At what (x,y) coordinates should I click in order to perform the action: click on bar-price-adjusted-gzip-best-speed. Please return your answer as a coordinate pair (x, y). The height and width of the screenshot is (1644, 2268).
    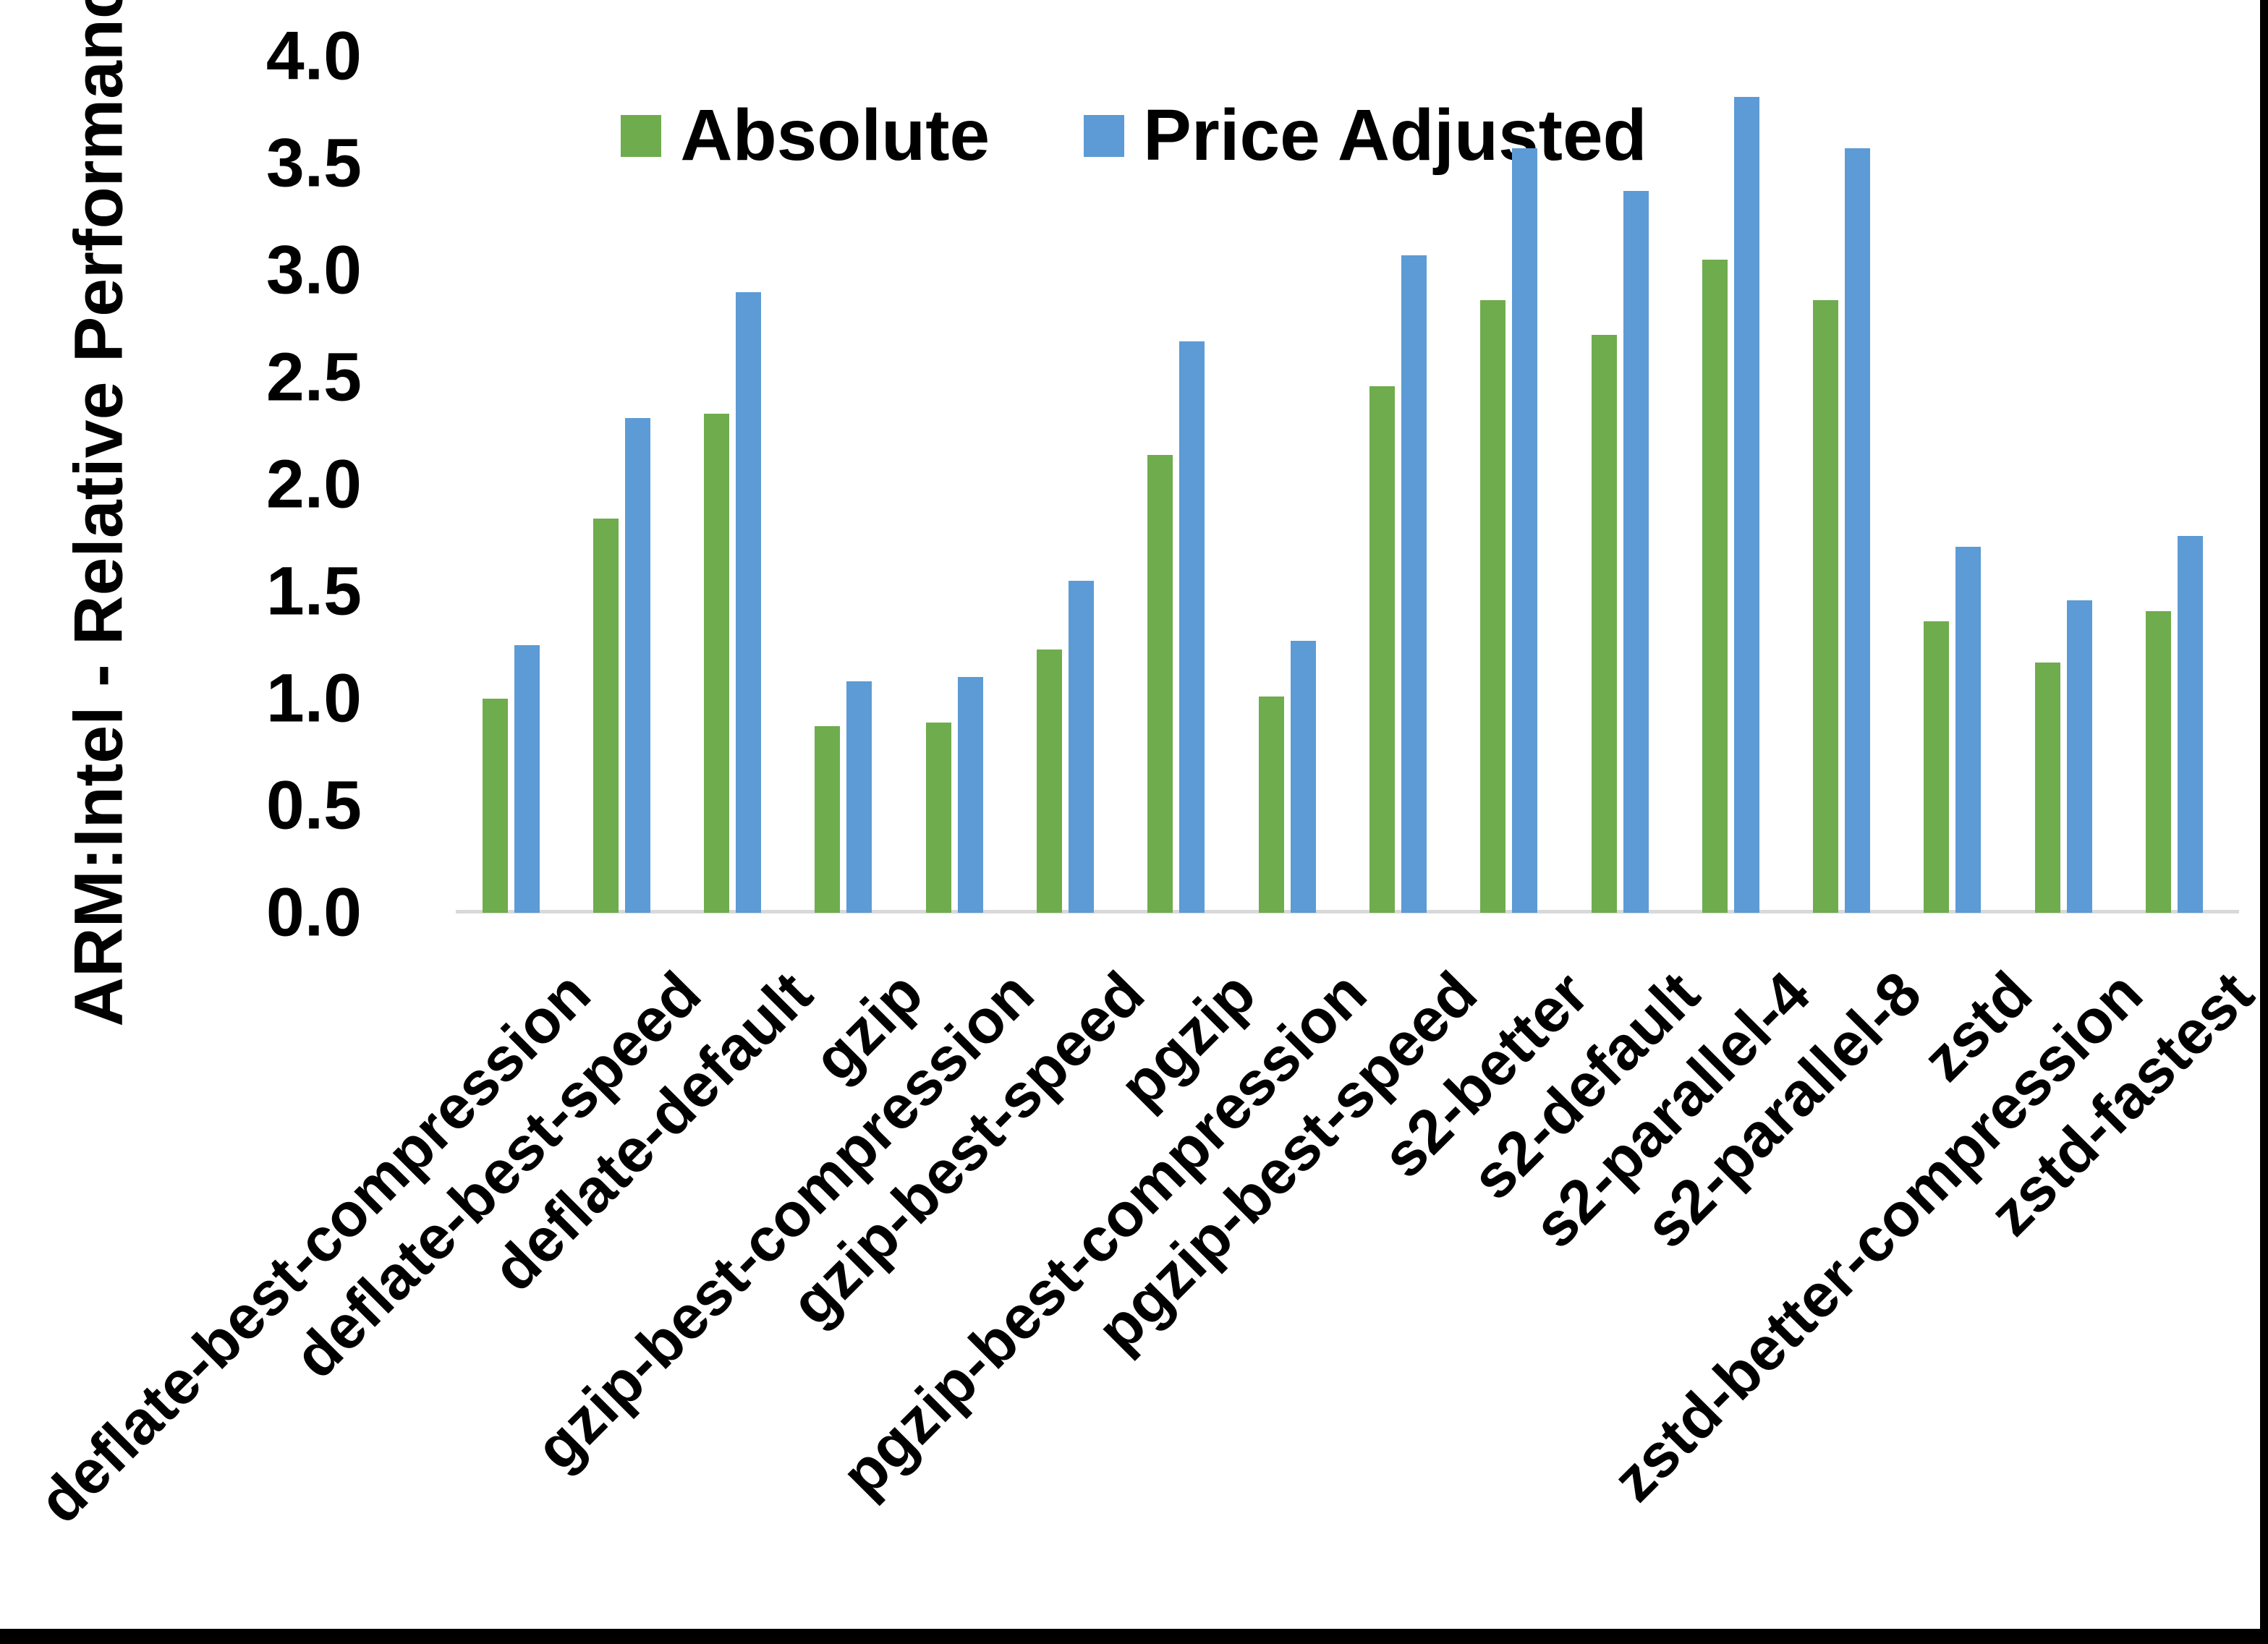
    Looking at the image, I should click on (1081, 747).